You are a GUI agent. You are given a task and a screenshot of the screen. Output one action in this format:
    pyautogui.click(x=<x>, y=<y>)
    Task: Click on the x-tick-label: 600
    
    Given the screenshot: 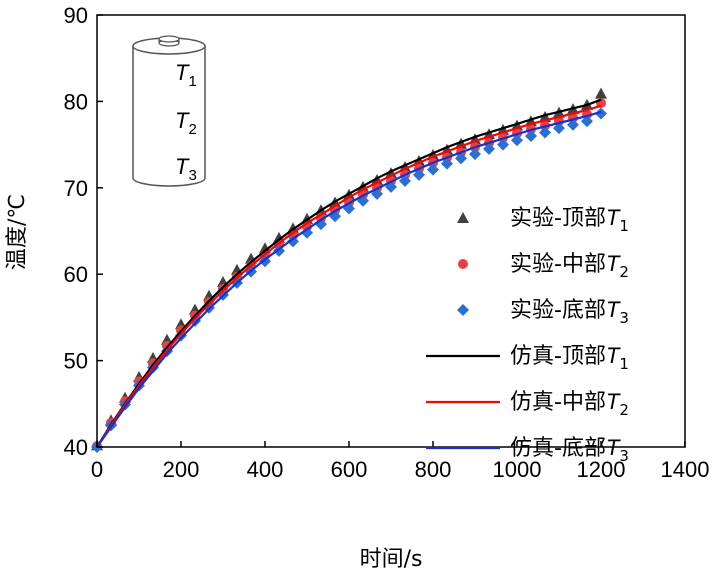 What is the action you would take?
    pyautogui.click(x=349, y=469)
    